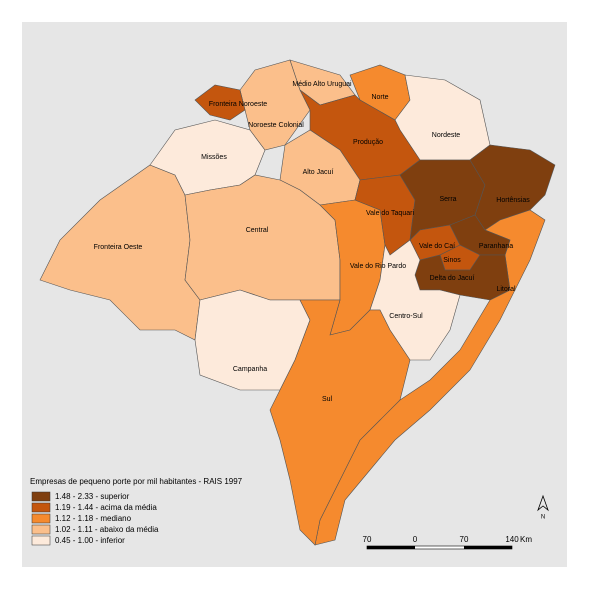 Image resolution: width=589 pixels, height=594 pixels. What do you see at coordinates (378, 266) in the screenshot?
I see `region-label: Vale do Rio Pardo` at bounding box center [378, 266].